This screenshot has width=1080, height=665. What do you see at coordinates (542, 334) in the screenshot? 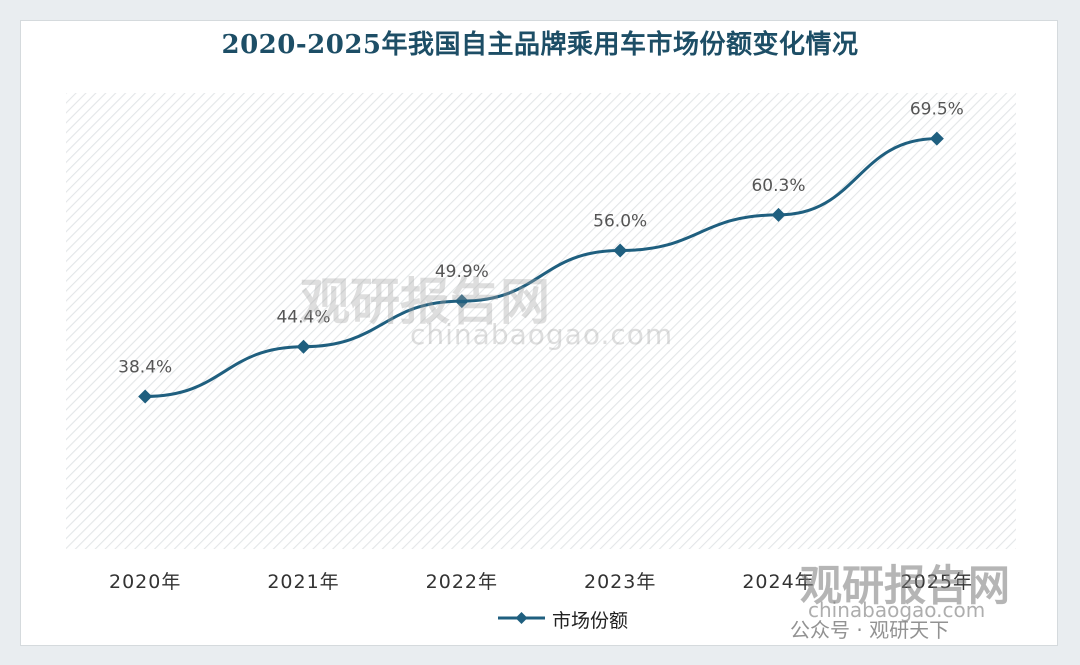
I see `watermark-url: chinabaogao.com` at bounding box center [542, 334].